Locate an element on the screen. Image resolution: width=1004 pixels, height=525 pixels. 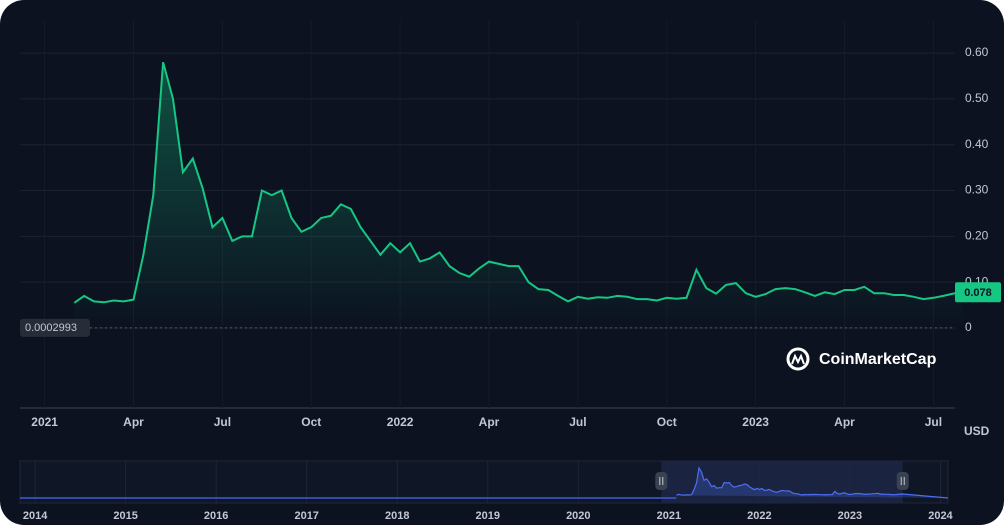
navigator-tick-label: 2021 is located at coordinates (669, 516).